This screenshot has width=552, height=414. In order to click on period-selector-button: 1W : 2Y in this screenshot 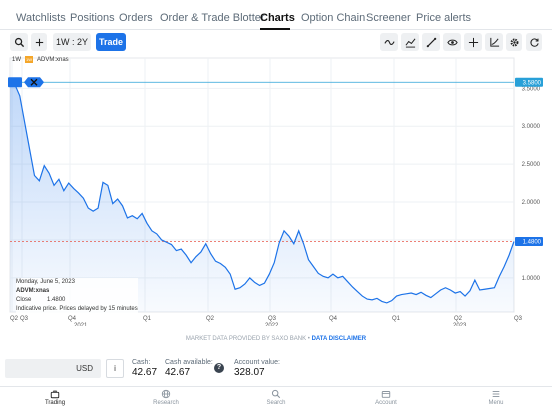, I will do `click(72, 42)`.